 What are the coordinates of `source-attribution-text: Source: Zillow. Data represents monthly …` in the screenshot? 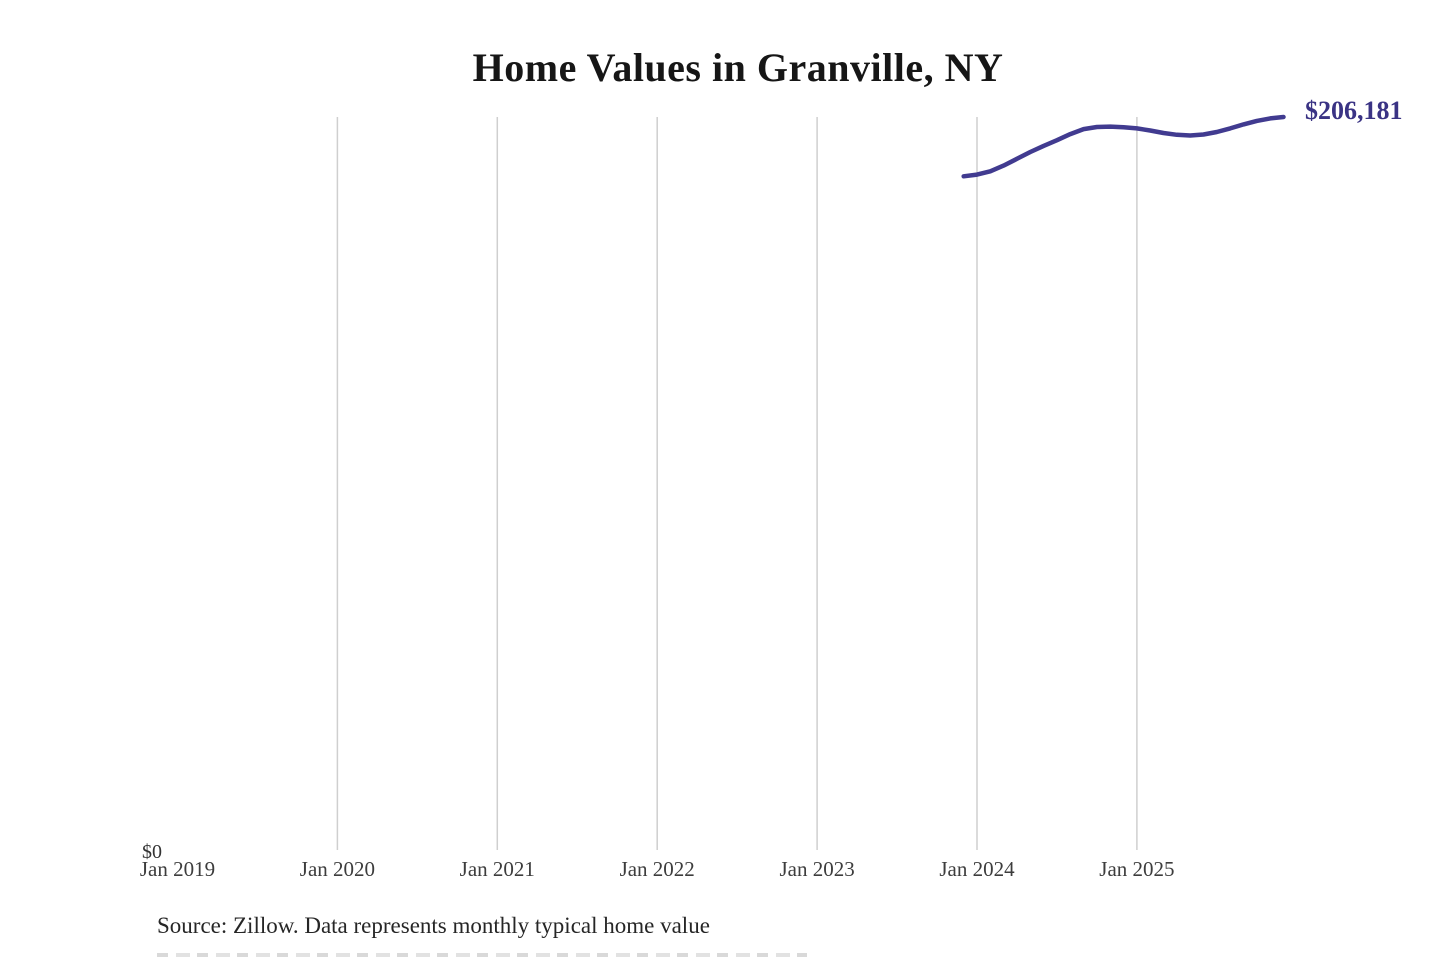 It's located at (433, 925).